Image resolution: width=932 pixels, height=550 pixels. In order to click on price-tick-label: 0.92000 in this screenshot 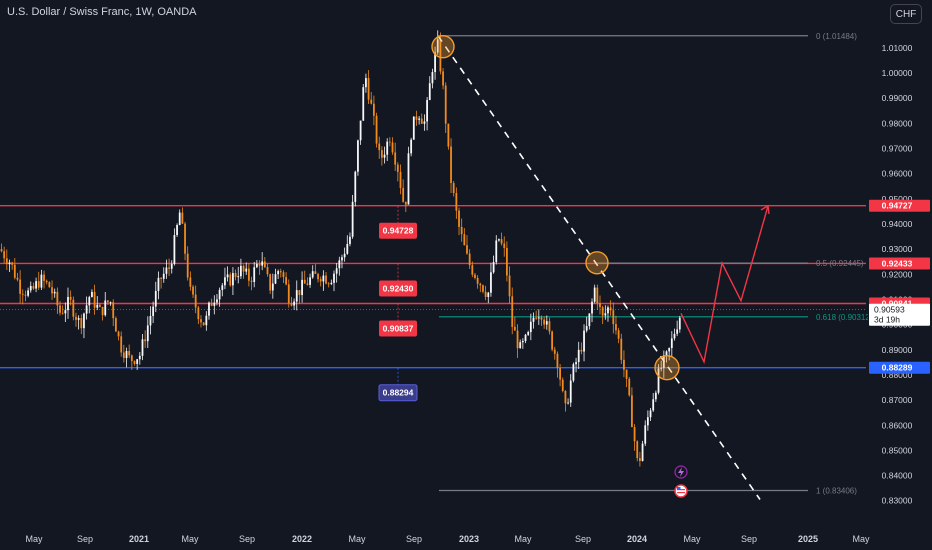, I will do `click(897, 274)`.